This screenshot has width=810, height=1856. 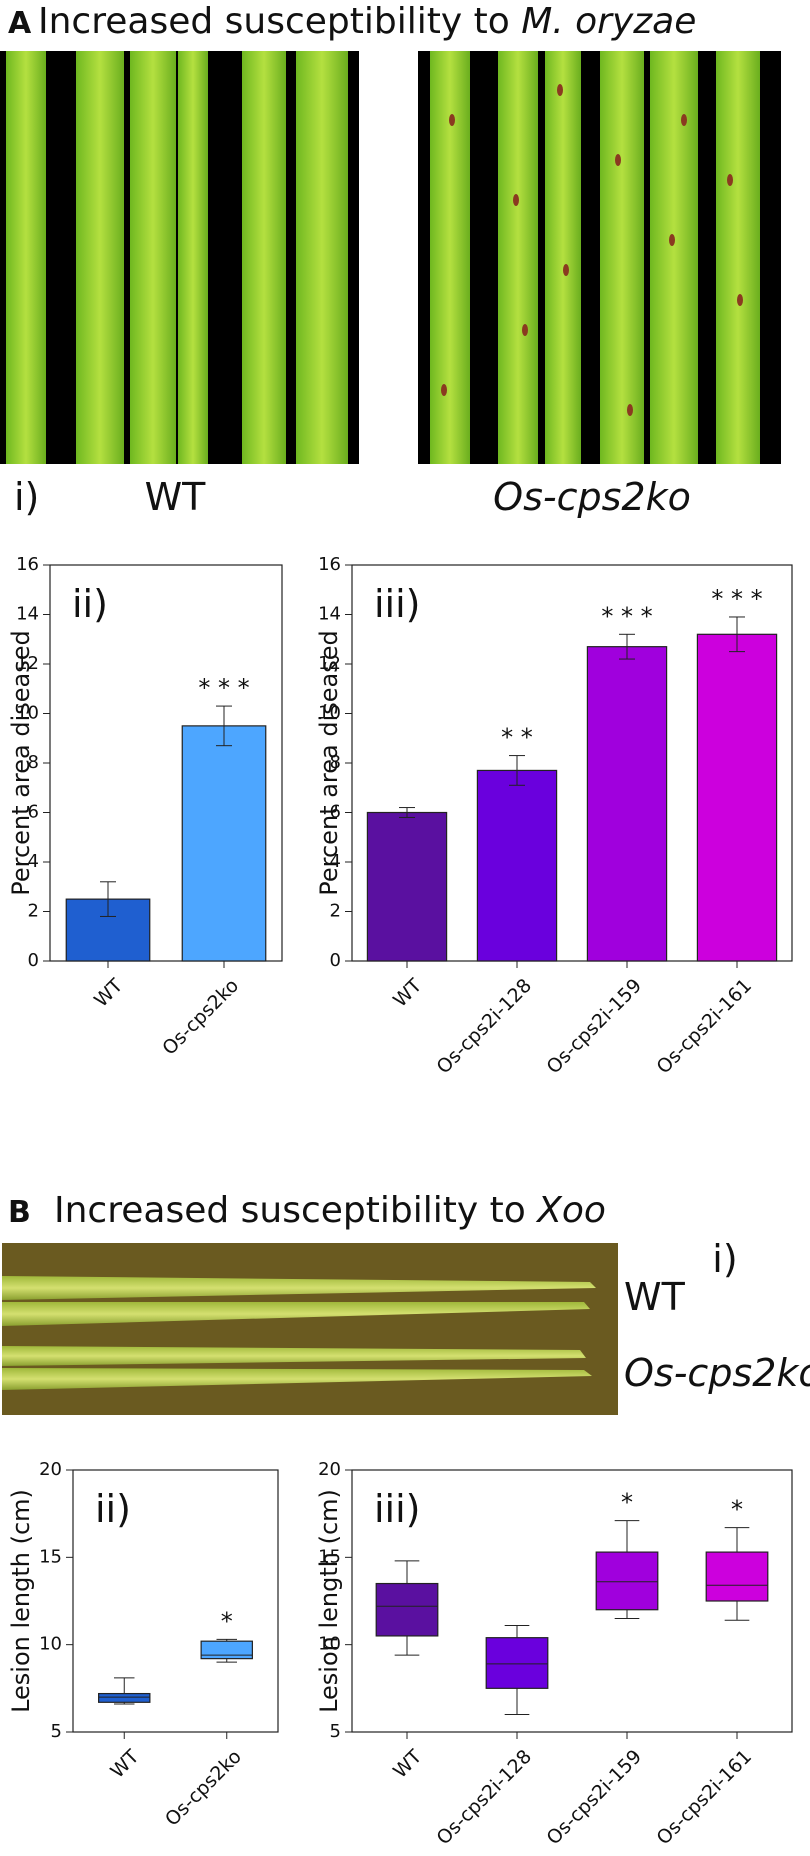 I want to click on photo-wt, so click(x=179, y=257).